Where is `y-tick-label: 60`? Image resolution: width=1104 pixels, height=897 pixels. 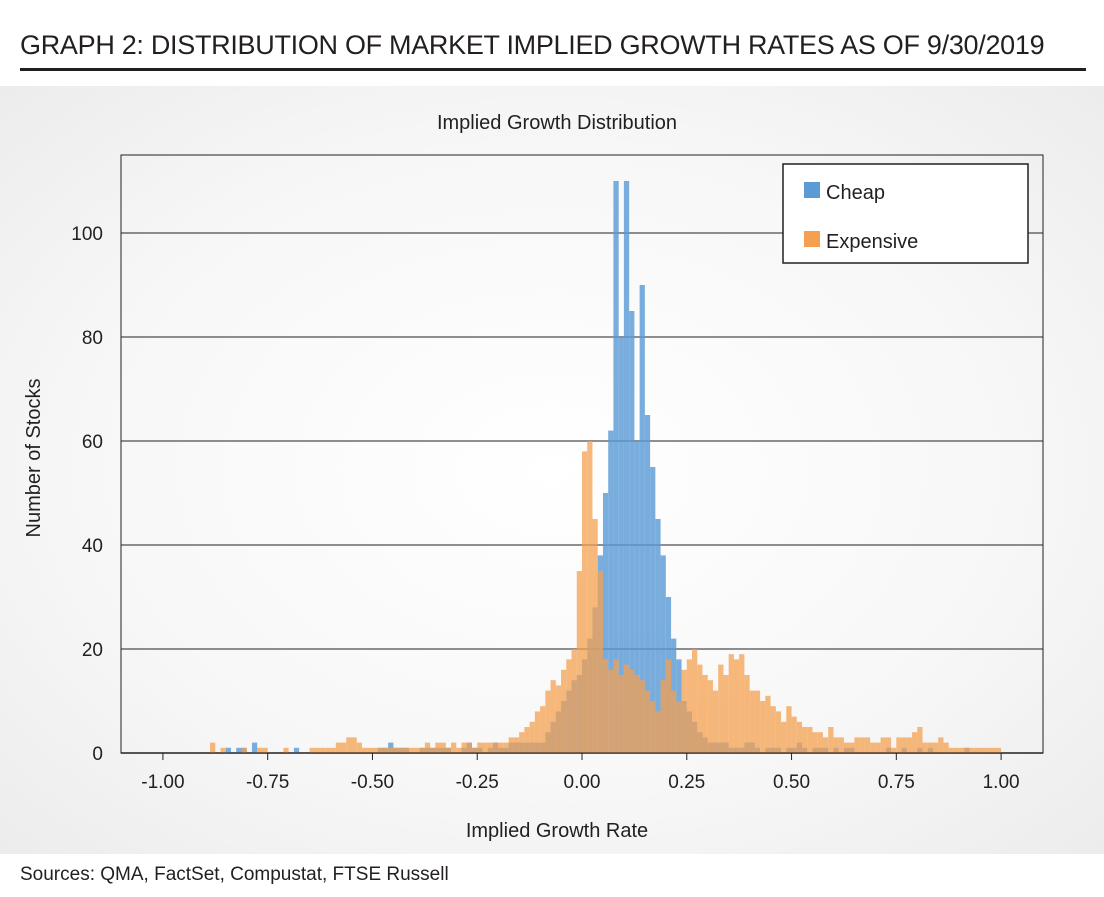
y-tick-label: 60 is located at coordinates (92, 442).